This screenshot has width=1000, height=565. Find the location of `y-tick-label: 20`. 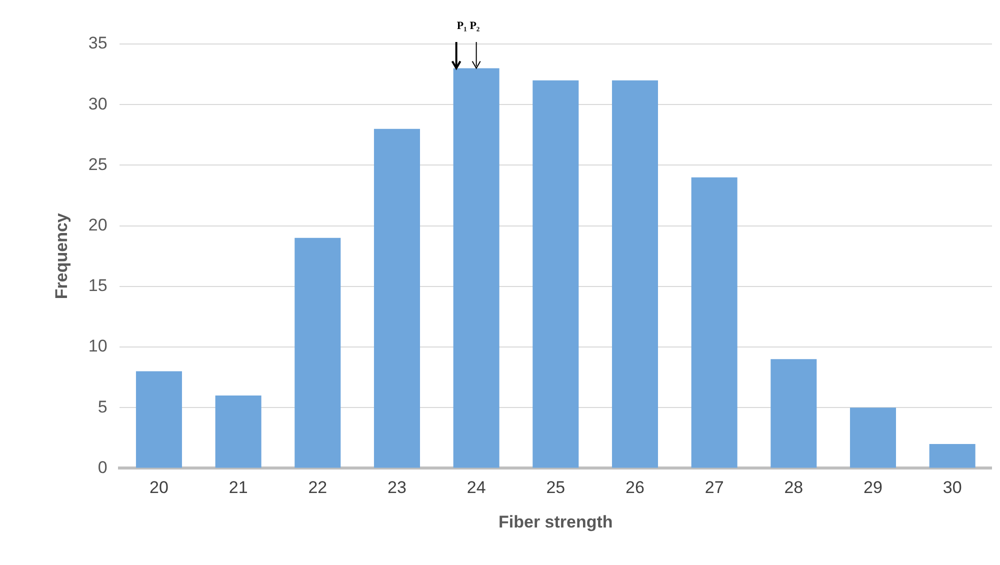

y-tick-label: 20 is located at coordinates (98, 224).